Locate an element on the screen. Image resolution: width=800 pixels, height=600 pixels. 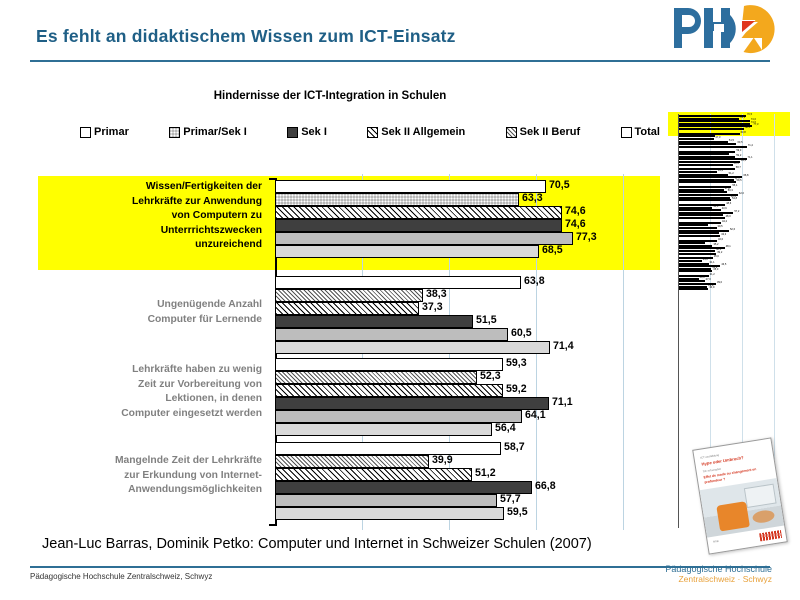
bar-row: 63,3 is located at coordinates (467, 199).